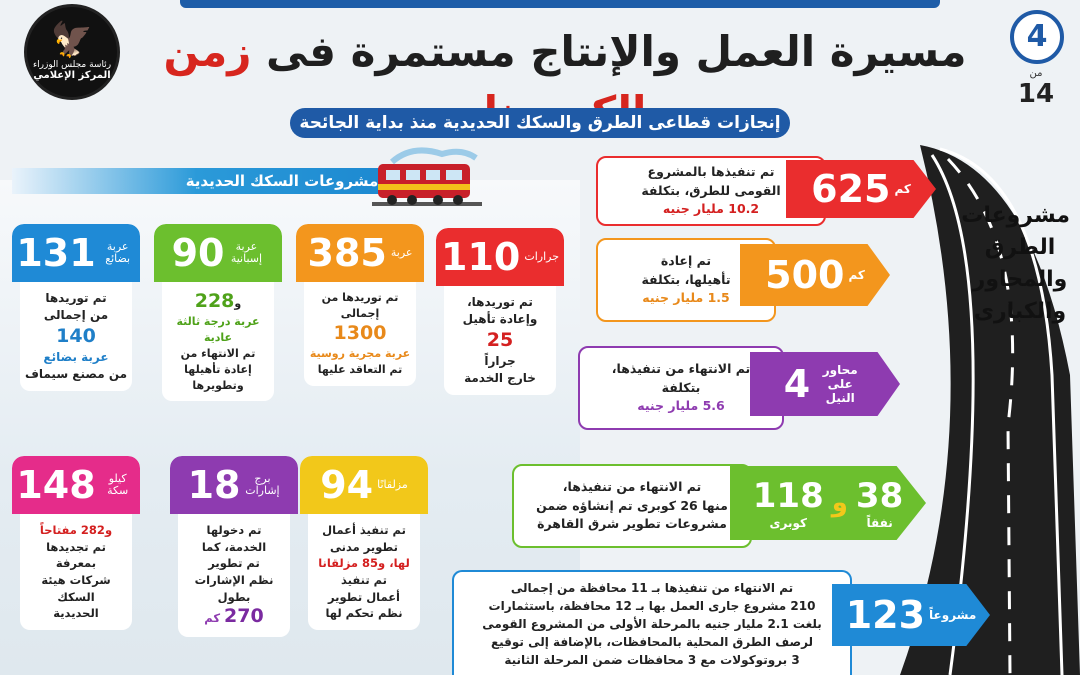 This screenshot has height=675, width=1080. Describe the element at coordinates (632, 505) in the screenshot. I see `road-item-text: منها 26 كوبرى تم إنشاؤه ضمن` at that location.